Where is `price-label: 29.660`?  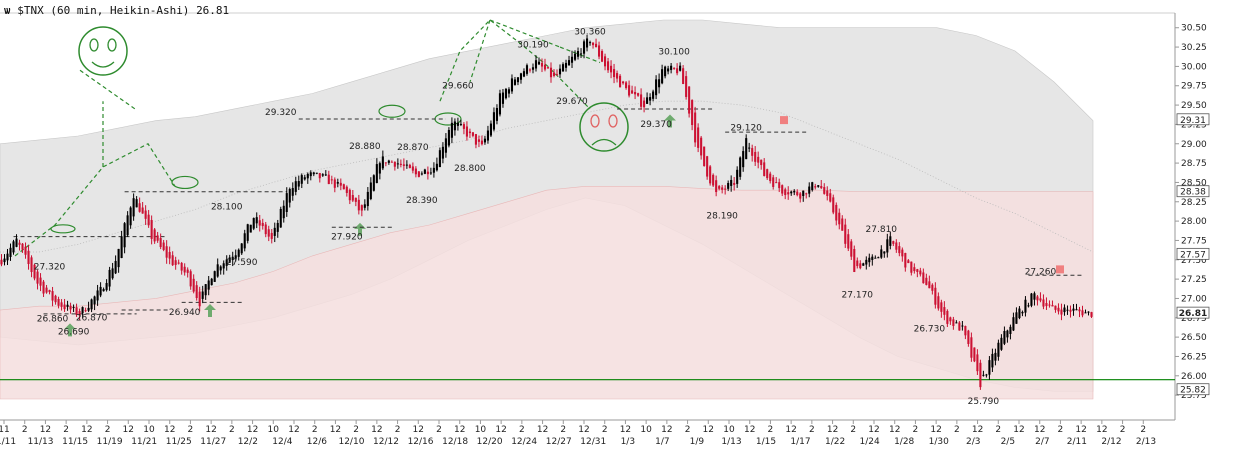
price-label: 29.660 is located at coordinates (458, 87).